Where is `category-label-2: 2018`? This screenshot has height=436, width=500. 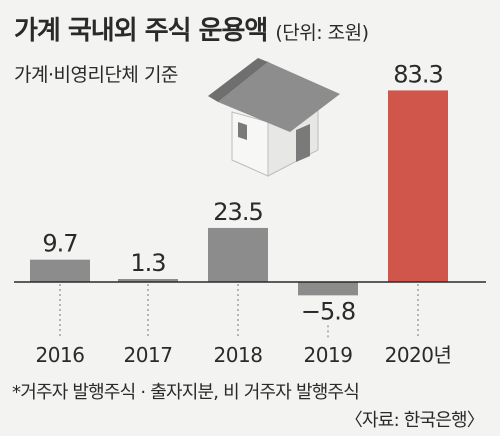
category-label-2: 2018 is located at coordinates (238, 355).